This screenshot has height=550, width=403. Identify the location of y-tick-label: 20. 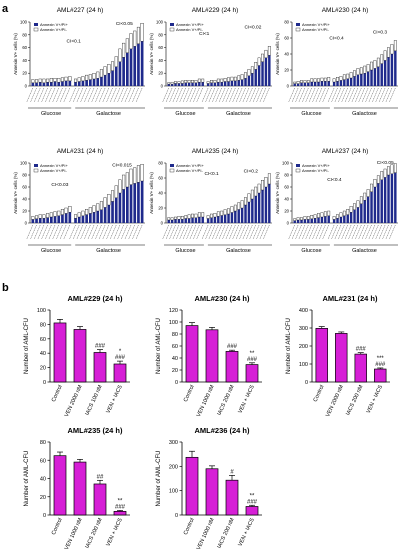
(160, 208).